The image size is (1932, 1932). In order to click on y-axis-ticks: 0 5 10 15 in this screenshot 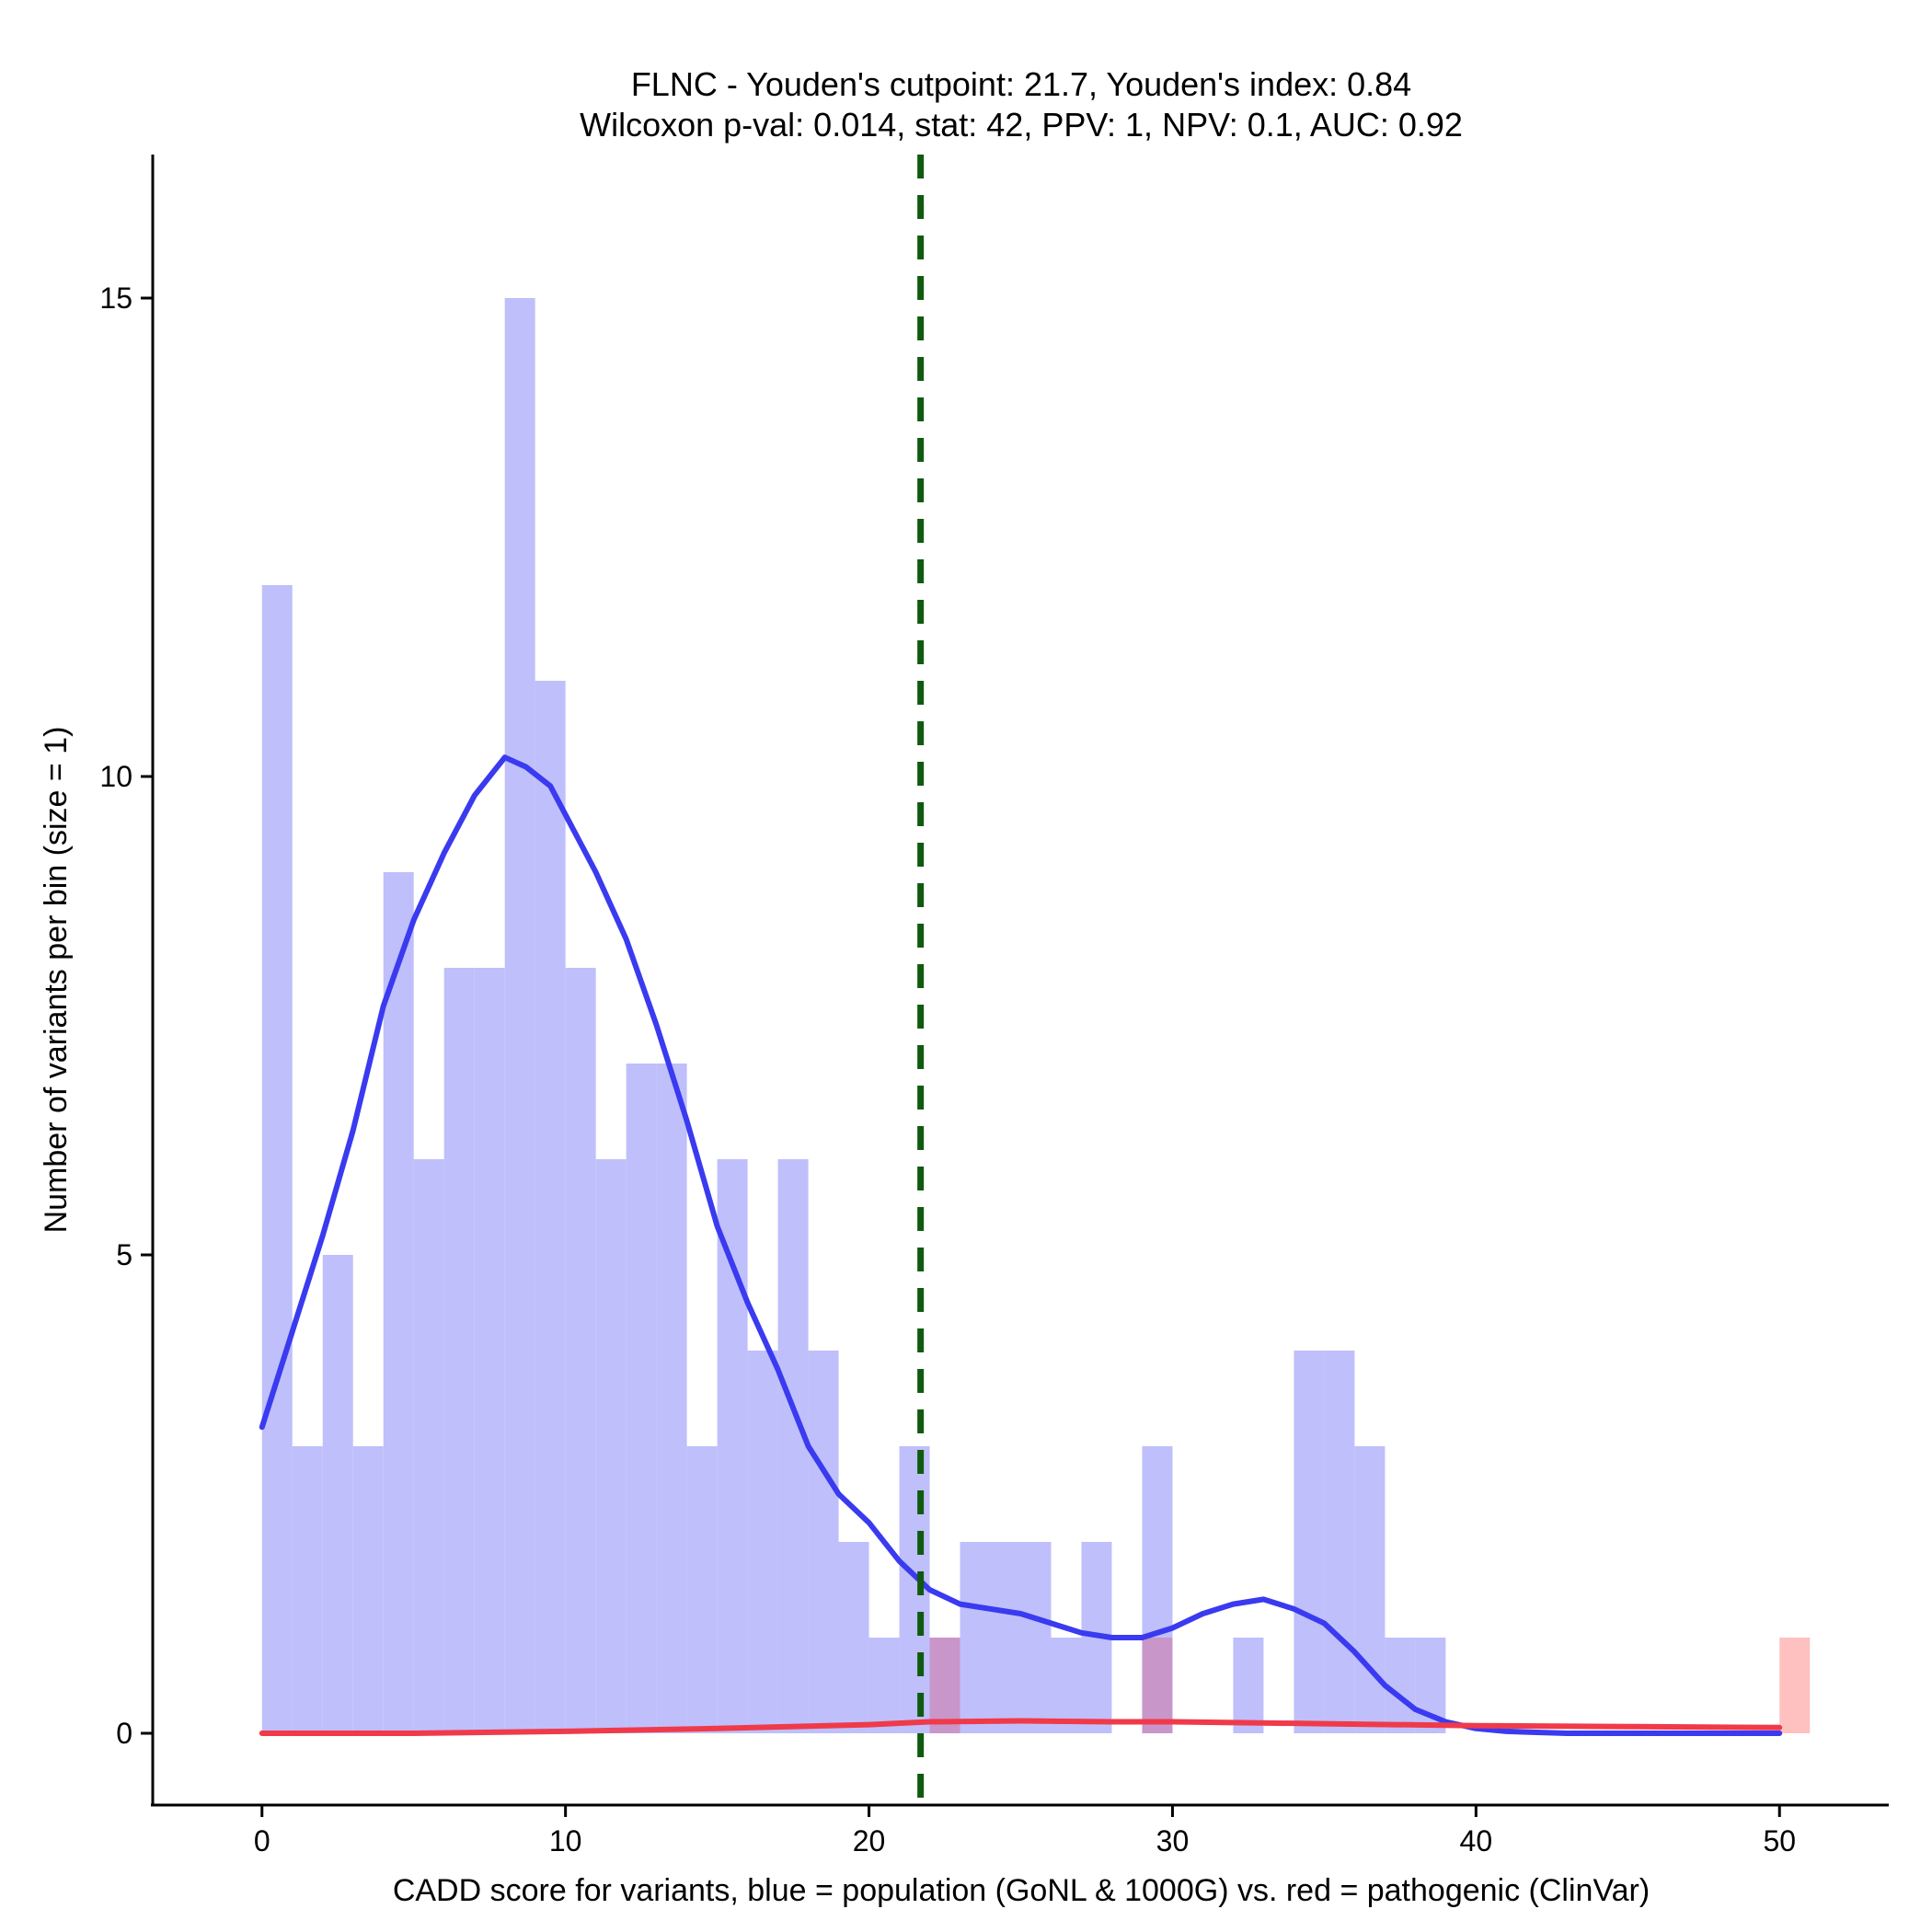, I will do `click(126, 1016)`.